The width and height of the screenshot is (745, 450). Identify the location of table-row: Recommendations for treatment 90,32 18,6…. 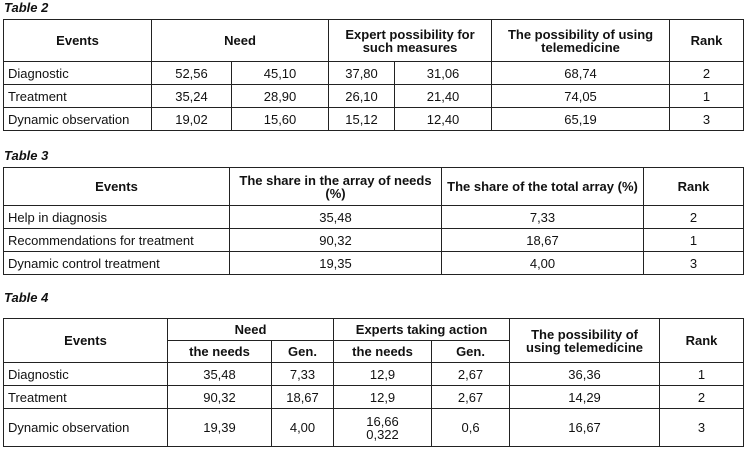
(373, 240).